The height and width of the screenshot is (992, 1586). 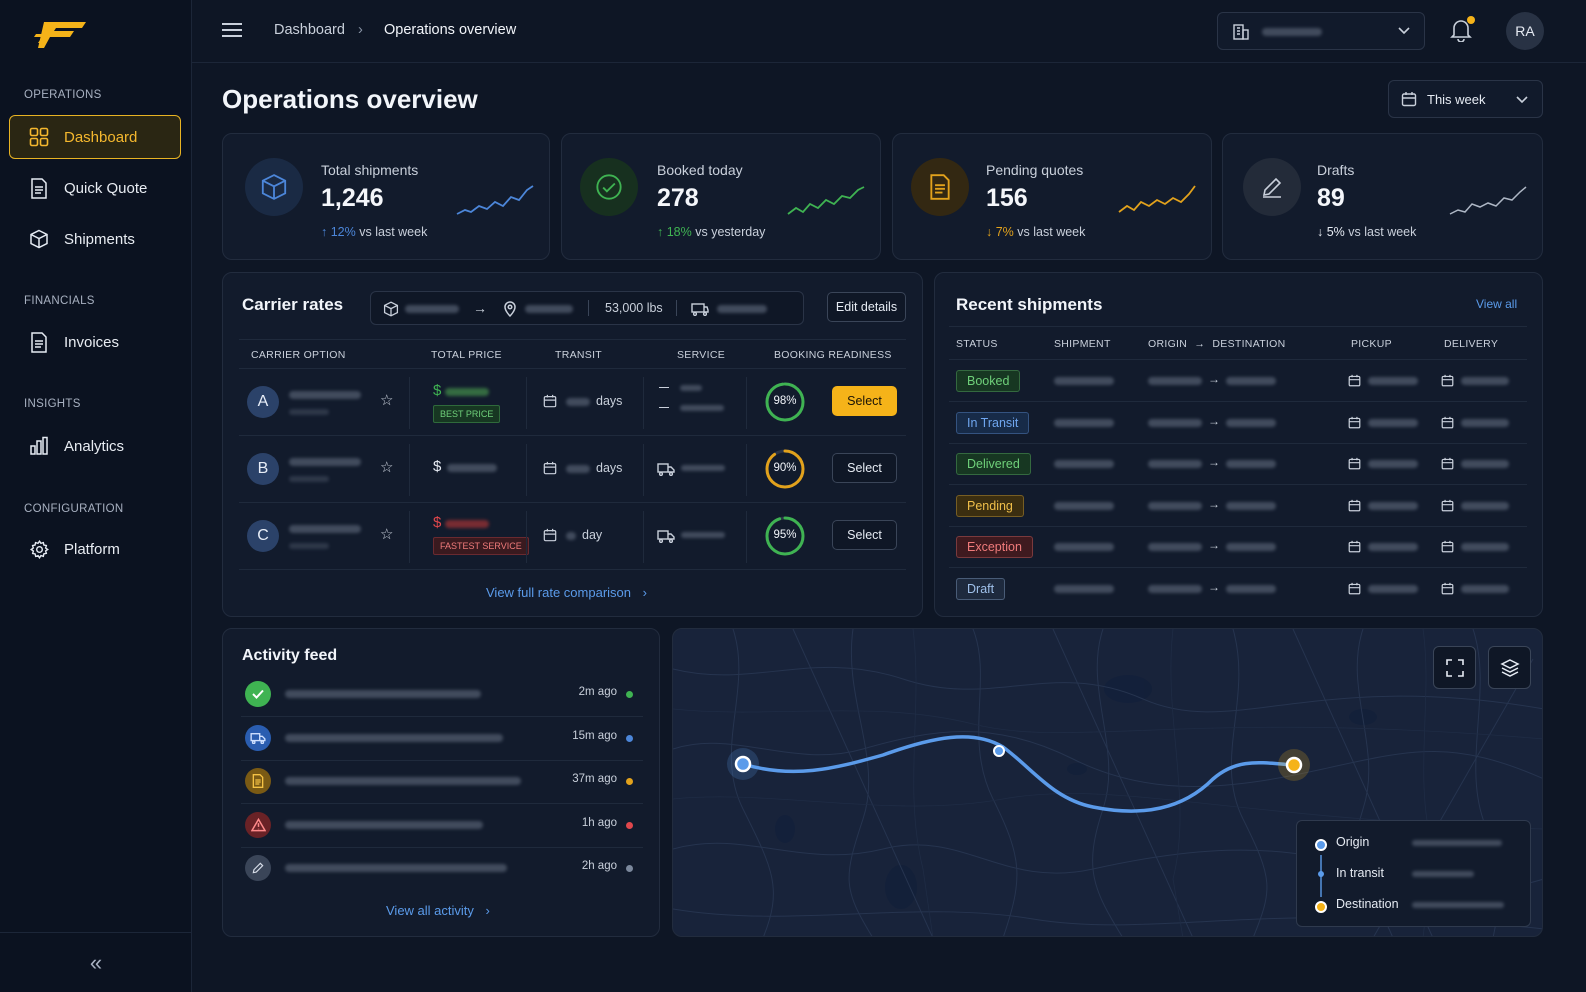 What do you see at coordinates (96, 188) in the screenshot?
I see `sidebar-item-quick-quote: Quick Quote` at bounding box center [96, 188].